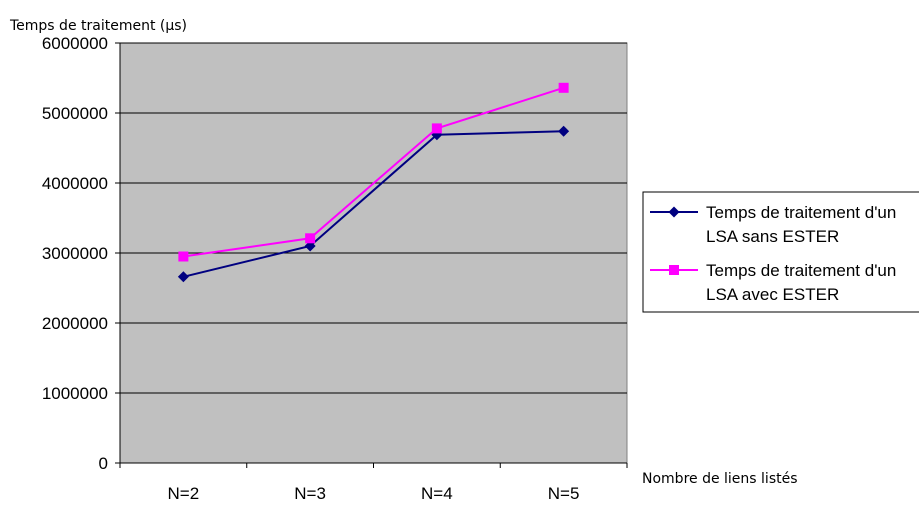 The height and width of the screenshot is (524, 919). What do you see at coordinates (373, 483) in the screenshot?
I see `x-axis-ticks: N=2 N=3 N=4 N=5` at bounding box center [373, 483].